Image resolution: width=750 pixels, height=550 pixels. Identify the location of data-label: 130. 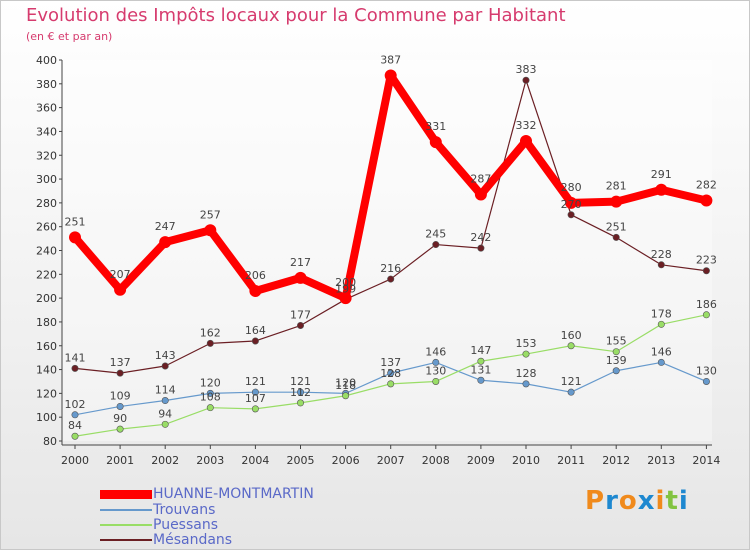
(435, 370).